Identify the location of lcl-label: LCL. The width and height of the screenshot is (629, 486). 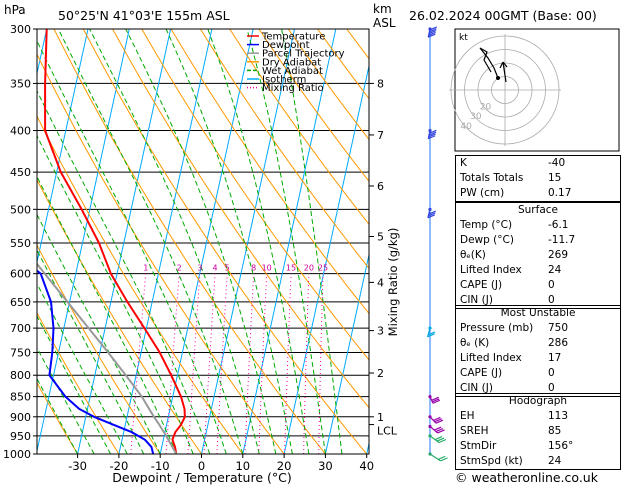
(387, 431).